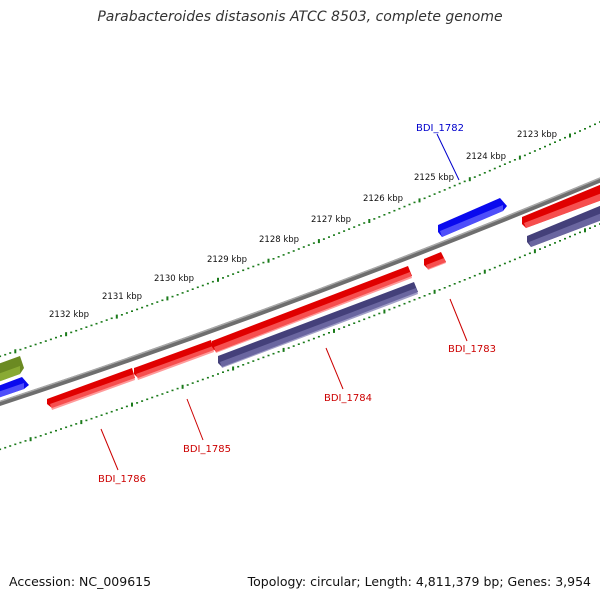 Image resolution: width=600 pixels, height=600 pixels. What do you see at coordinates (331, 220) in the screenshot?
I see `tick-label: 2127 kbp` at bounding box center [331, 220].